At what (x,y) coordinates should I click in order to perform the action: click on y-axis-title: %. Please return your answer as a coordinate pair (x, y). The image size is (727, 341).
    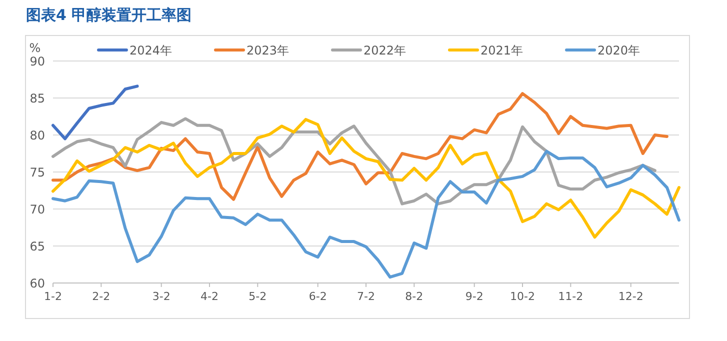
    Looking at the image, I should click on (35, 48).